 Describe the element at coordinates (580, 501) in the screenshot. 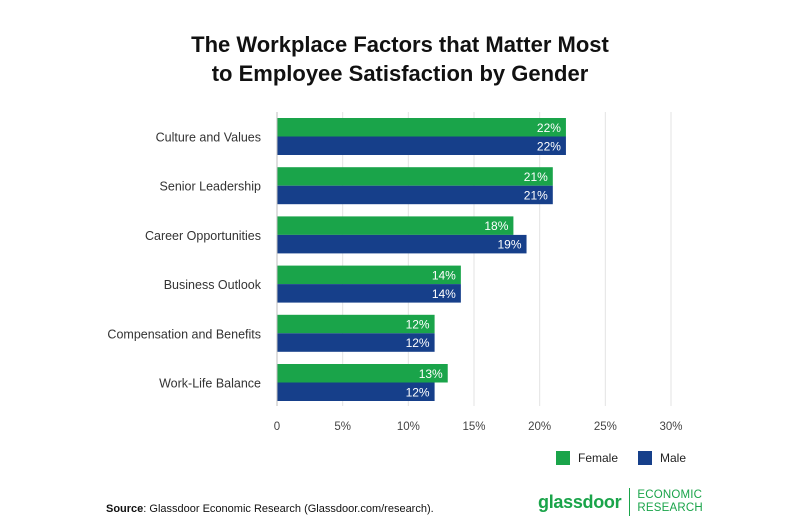

I see `logo-wordmark: glassdoor` at that location.